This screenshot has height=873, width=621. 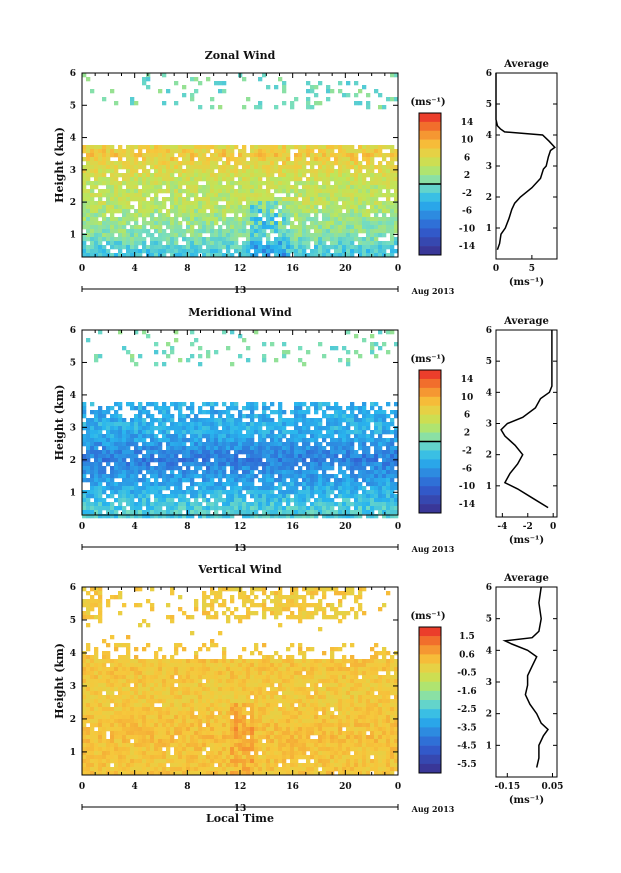 I want to click on average-profile: Average 1 2 3 4 5 6 0 5 (ms⁻¹), so click(x=522, y=173).